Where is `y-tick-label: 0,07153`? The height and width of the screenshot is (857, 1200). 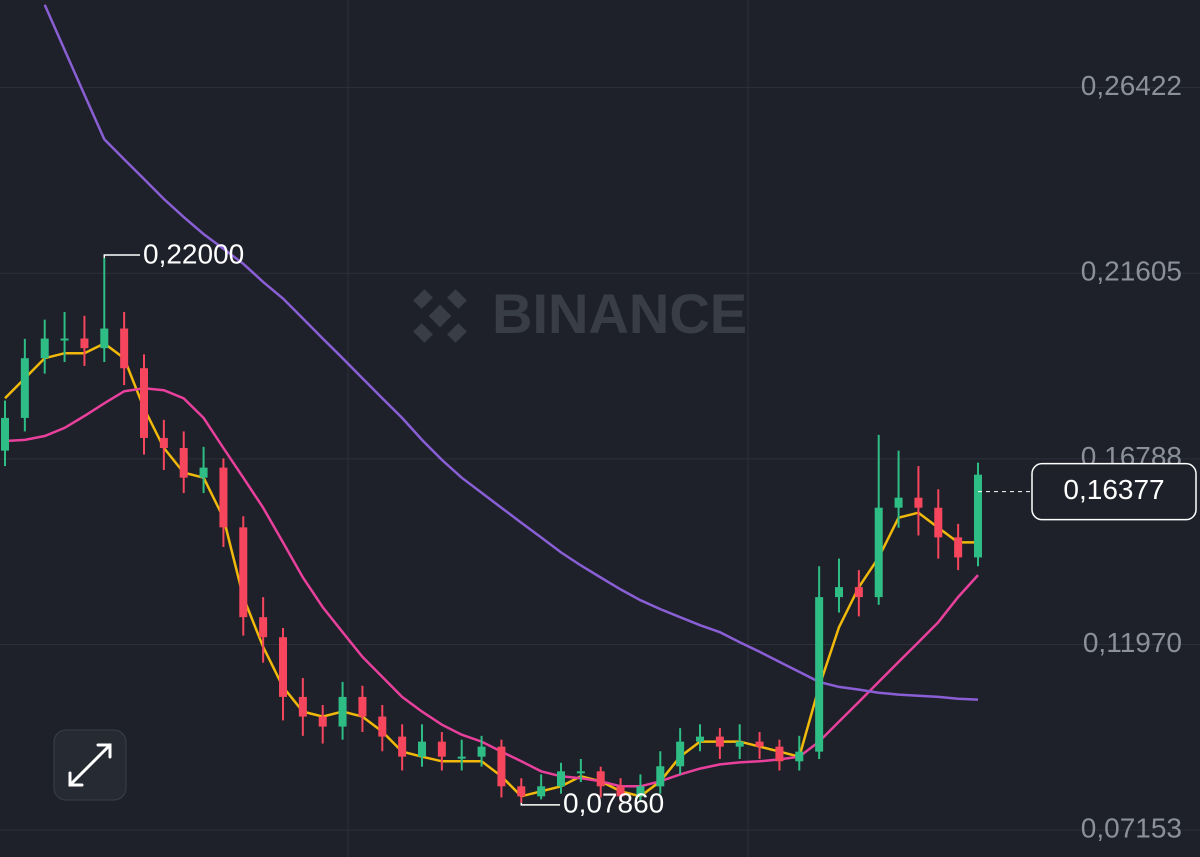 y-tick-label: 0,07153 is located at coordinates (1131, 828).